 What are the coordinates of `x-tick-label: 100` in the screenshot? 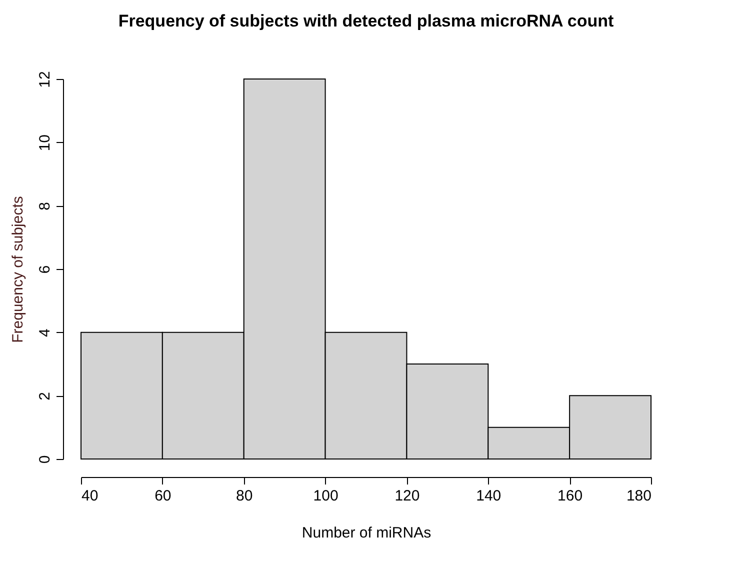 It's located at (325, 496).